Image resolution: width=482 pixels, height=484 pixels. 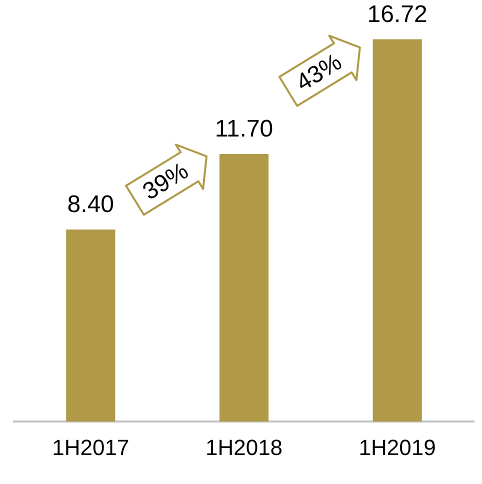 I want to click on data-label: 16.72, so click(x=397, y=14).